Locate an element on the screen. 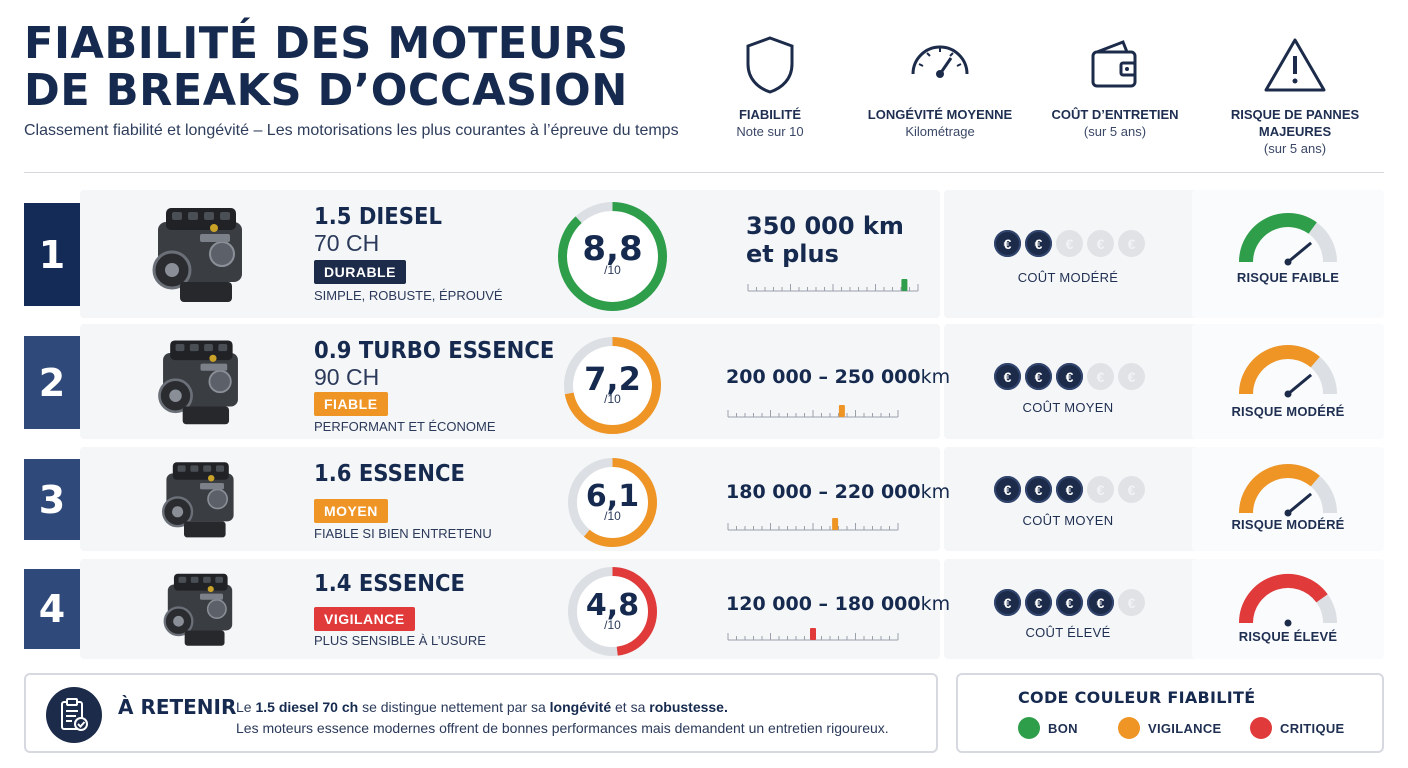 Image resolution: width=1408 pixels, height=768 pixels. takeaway-longevity: longévité is located at coordinates (580, 707).